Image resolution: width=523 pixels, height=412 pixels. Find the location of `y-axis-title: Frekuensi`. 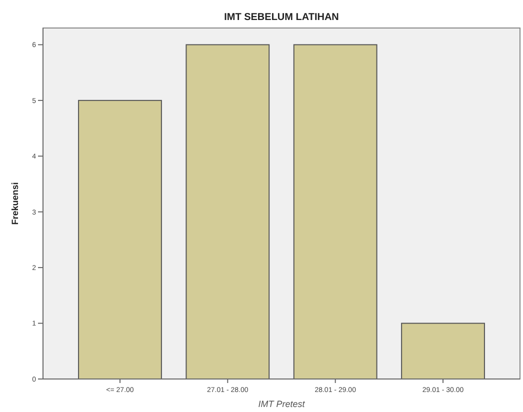

y-axis-title: Frekuensi is located at coordinates (15, 203).